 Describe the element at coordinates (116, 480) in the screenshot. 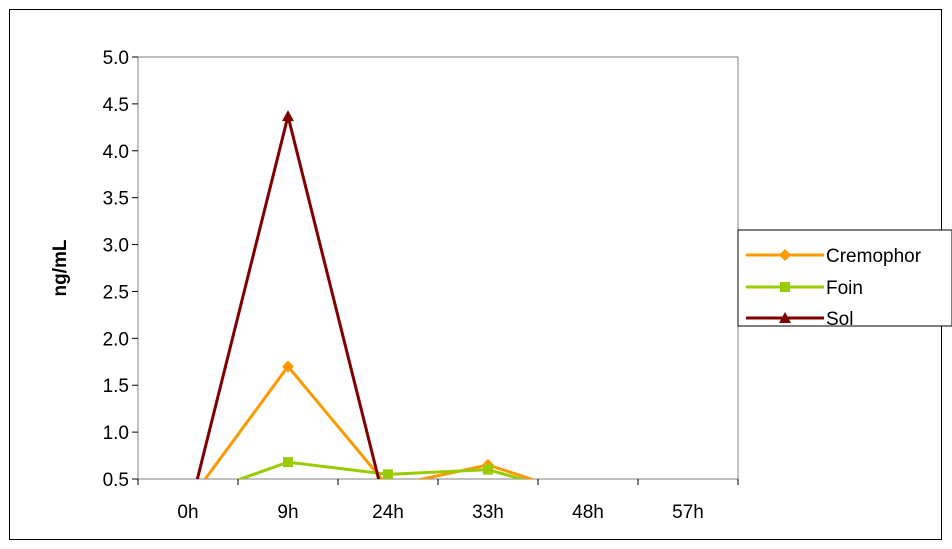

I see `y-tick-label: 0.5` at that location.